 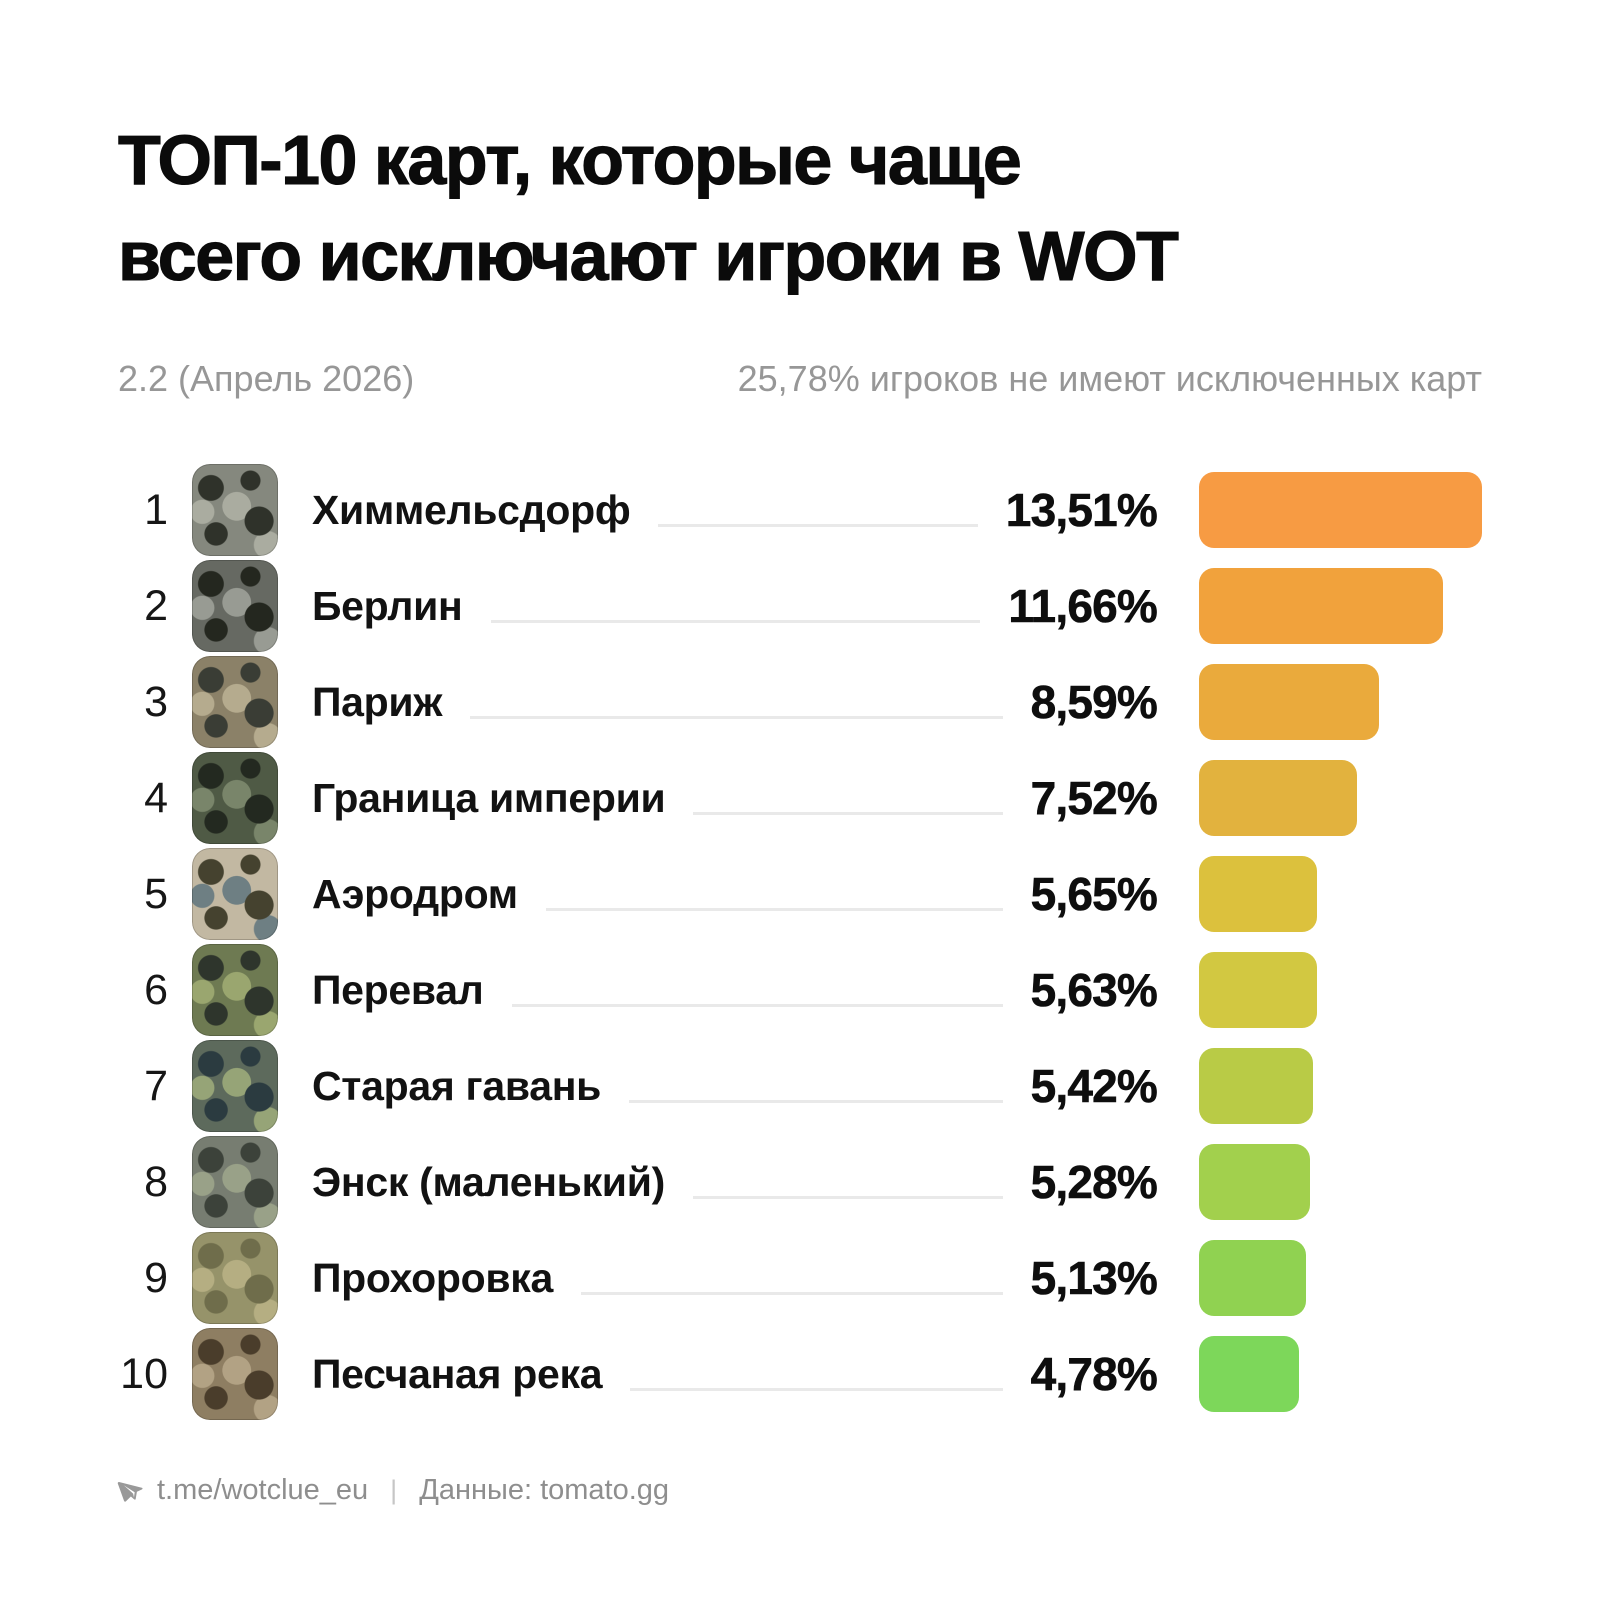 What do you see at coordinates (799, 1490) in the screenshot?
I see `footer: t.me/wotclue_eu | Данные: tomato.gg` at bounding box center [799, 1490].